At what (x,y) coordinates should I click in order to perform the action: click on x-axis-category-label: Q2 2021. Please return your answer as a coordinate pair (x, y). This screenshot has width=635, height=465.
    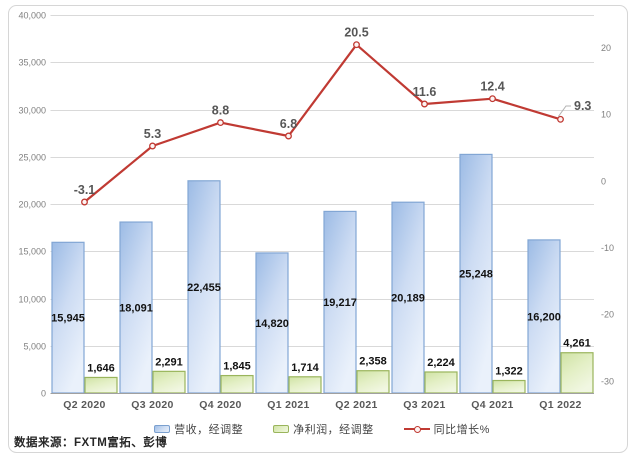
    Looking at the image, I should click on (356, 405).